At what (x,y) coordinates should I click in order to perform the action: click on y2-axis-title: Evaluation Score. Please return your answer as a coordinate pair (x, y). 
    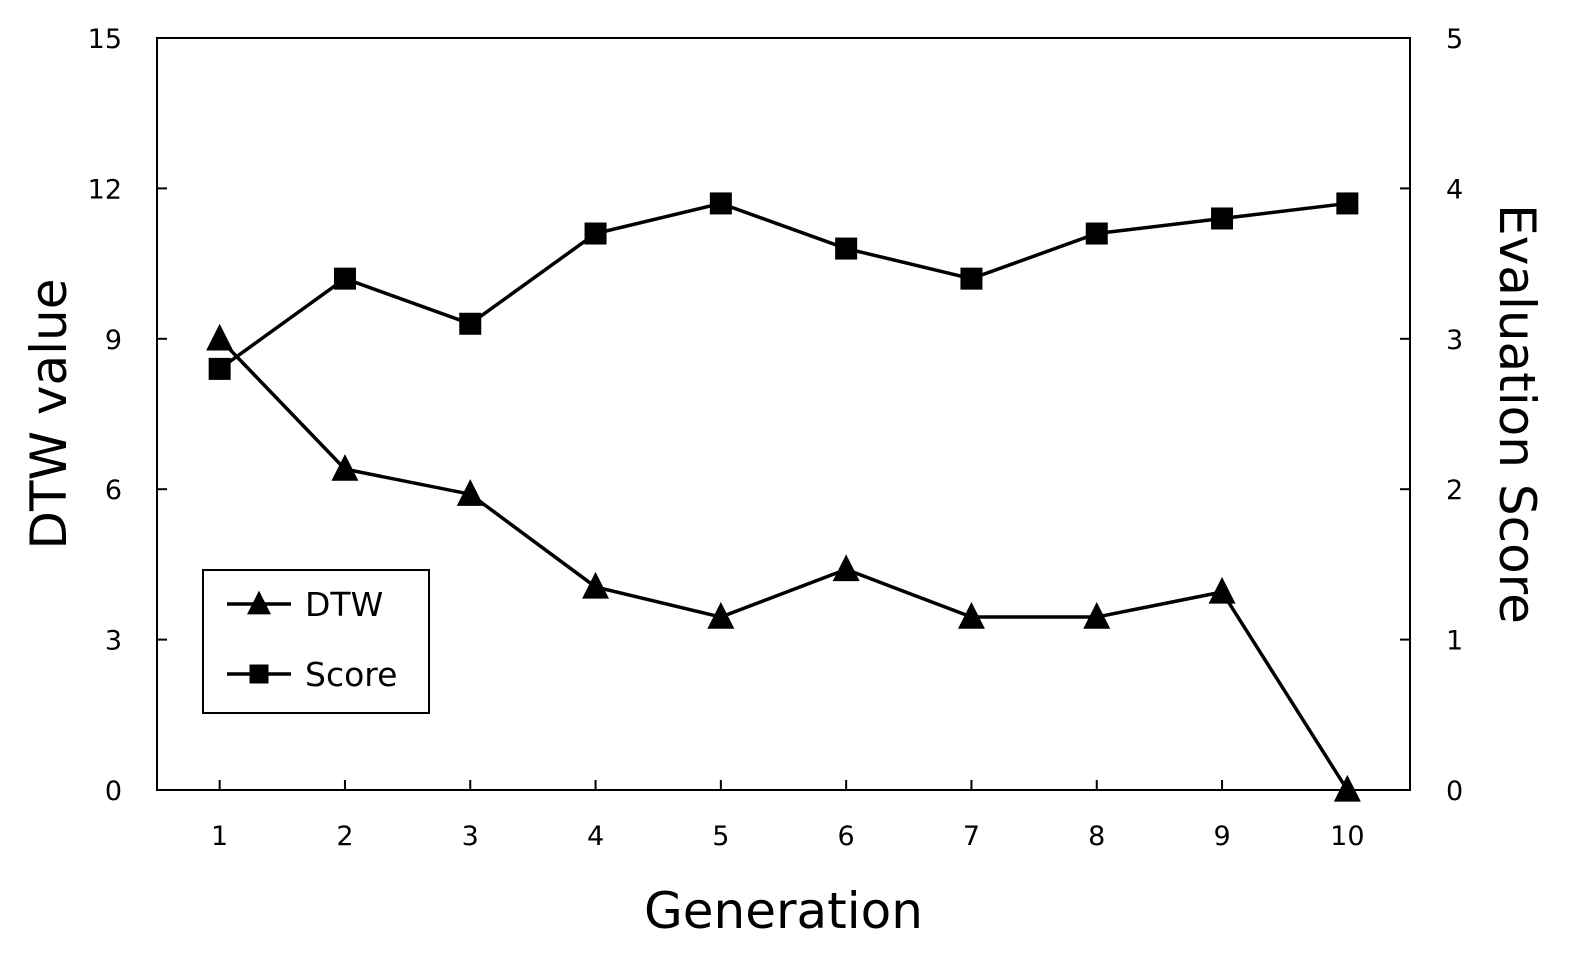
    Looking at the image, I should click on (1517, 414).